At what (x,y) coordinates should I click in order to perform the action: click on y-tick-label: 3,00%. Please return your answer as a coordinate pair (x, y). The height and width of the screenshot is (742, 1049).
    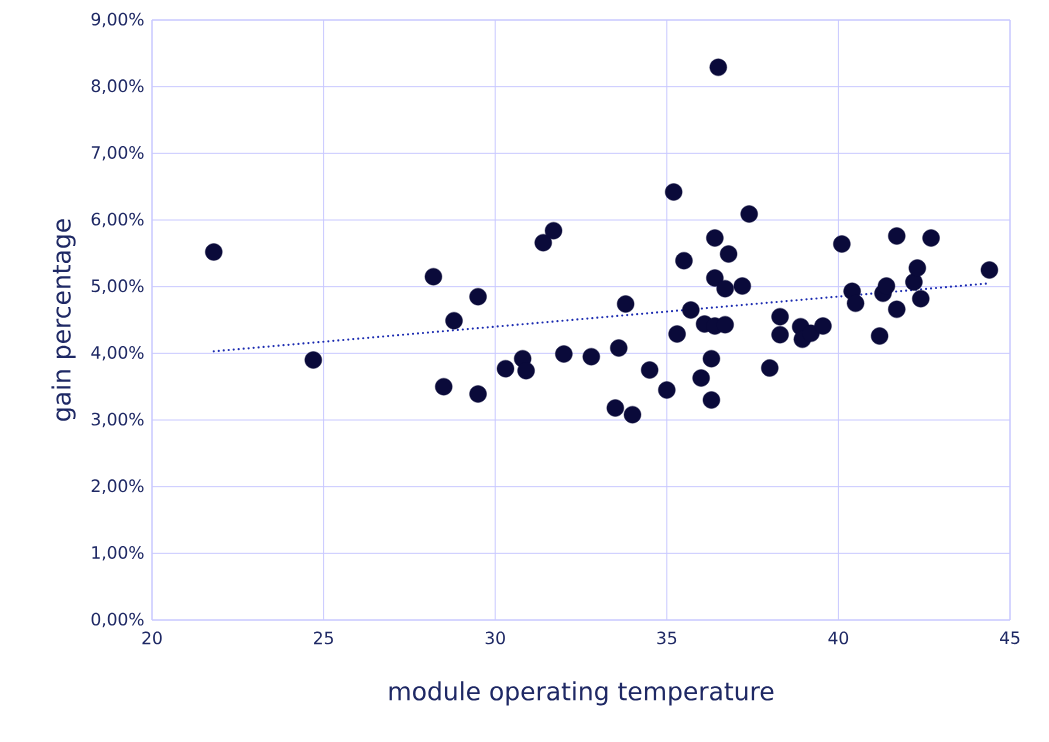
    Looking at the image, I should click on (117, 420).